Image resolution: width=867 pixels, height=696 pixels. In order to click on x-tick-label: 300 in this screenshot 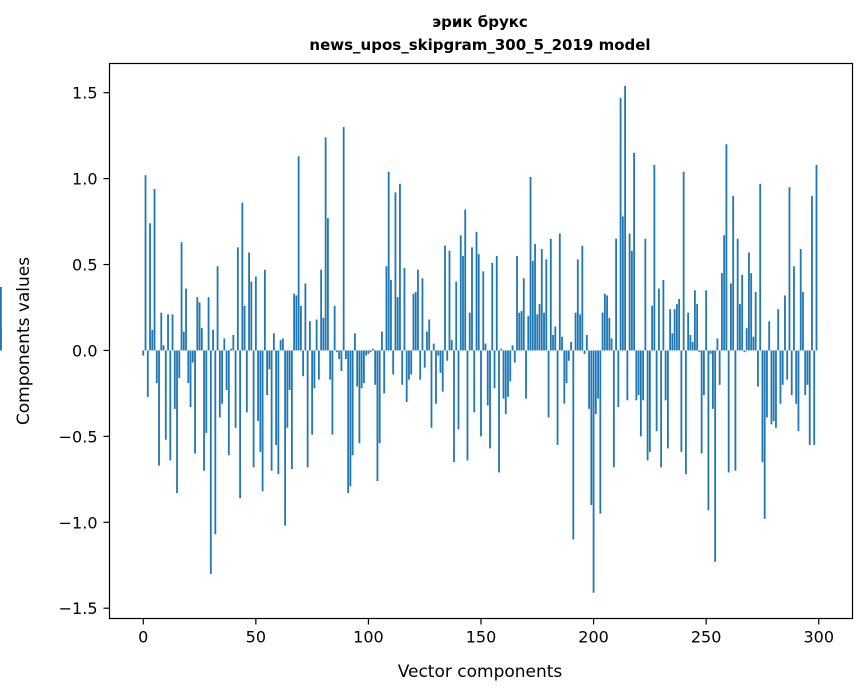, I will do `click(818, 637)`.